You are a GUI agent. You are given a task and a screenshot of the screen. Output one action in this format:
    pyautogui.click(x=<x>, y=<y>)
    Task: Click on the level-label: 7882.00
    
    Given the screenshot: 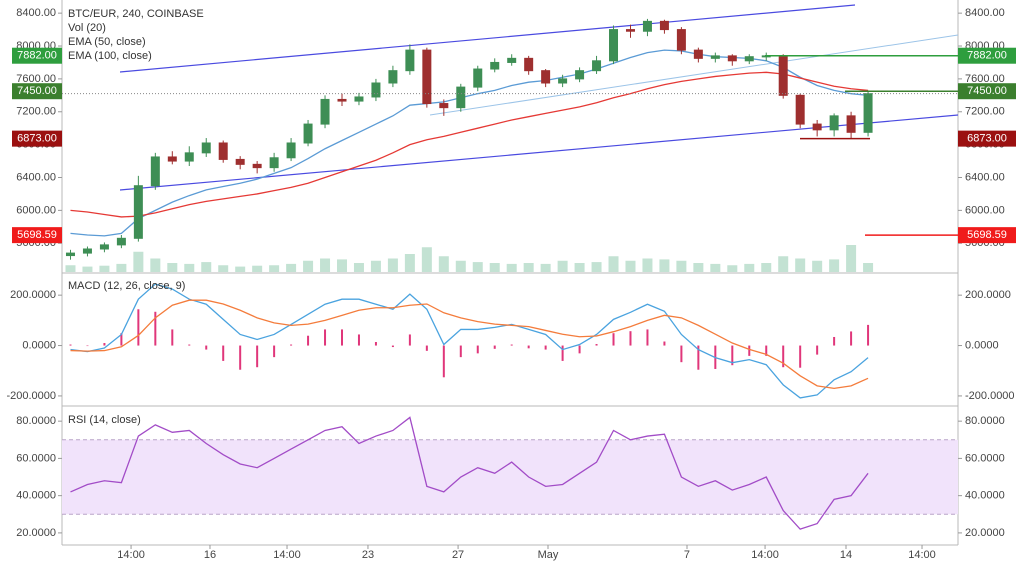 What is the action you would take?
    pyautogui.click(x=37, y=56)
    